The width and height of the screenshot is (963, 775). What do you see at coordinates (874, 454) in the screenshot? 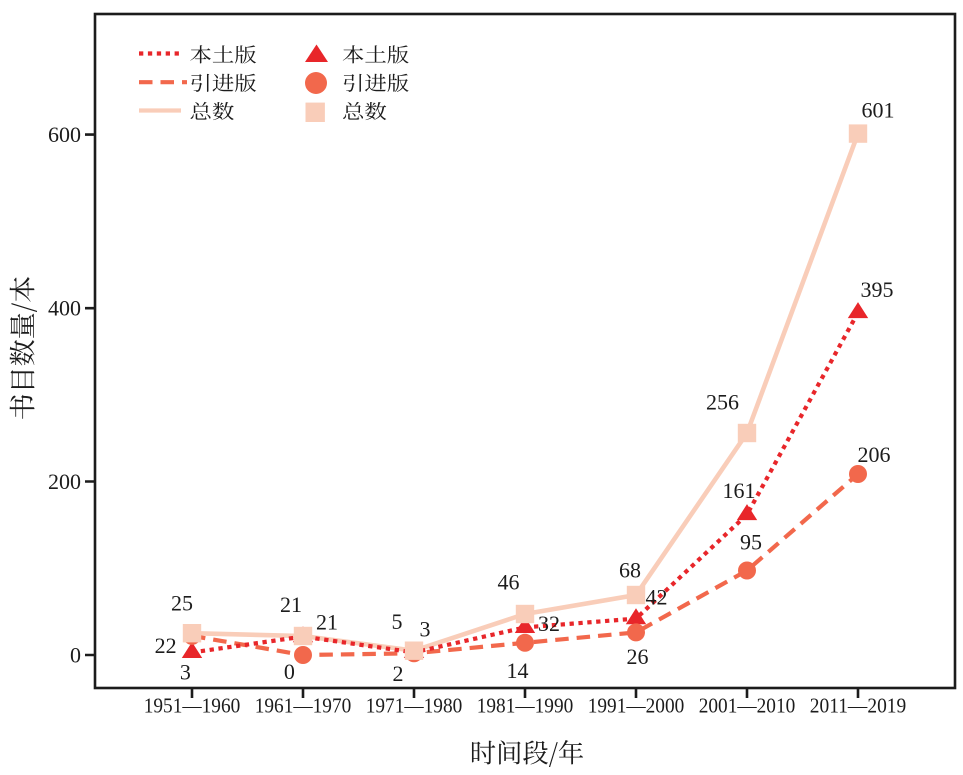
I see `svg-text: 206` at bounding box center [874, 454].